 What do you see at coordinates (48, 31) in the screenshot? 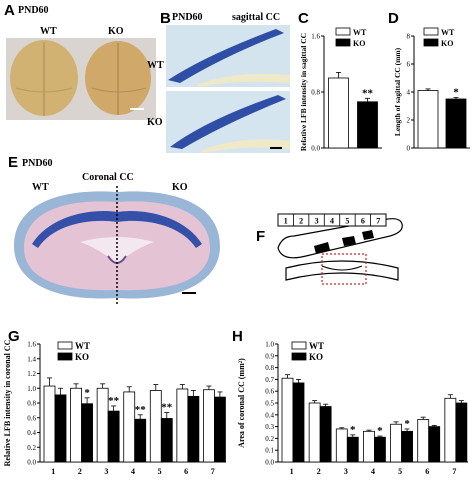
I see `panel-a-wt-label: WT` at bounding box center [48, 31].